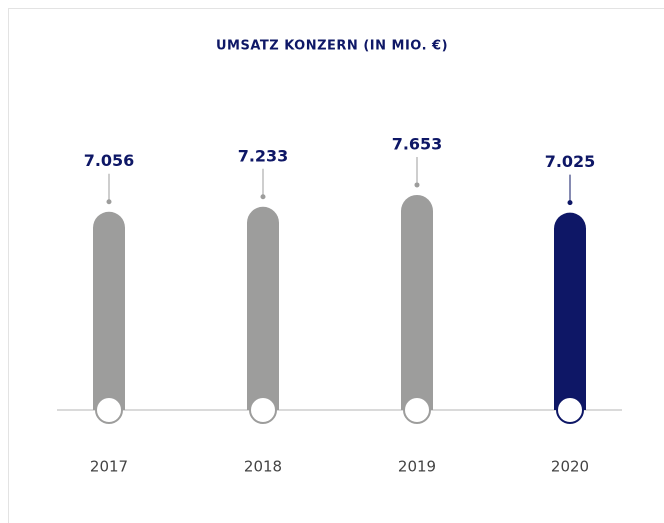 The width and height of the screenshot is (664, 523). What do you see at coordinates (263, 467) in the screenshot?
I see `x-tick-label: 2018` at bounding box center [263, 467].